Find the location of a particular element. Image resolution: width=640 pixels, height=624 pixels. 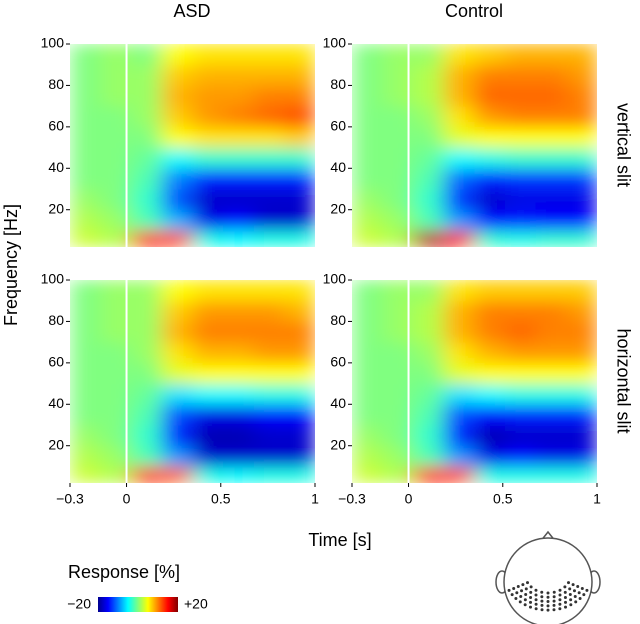

heatmap is located at coordinates (474, 145).